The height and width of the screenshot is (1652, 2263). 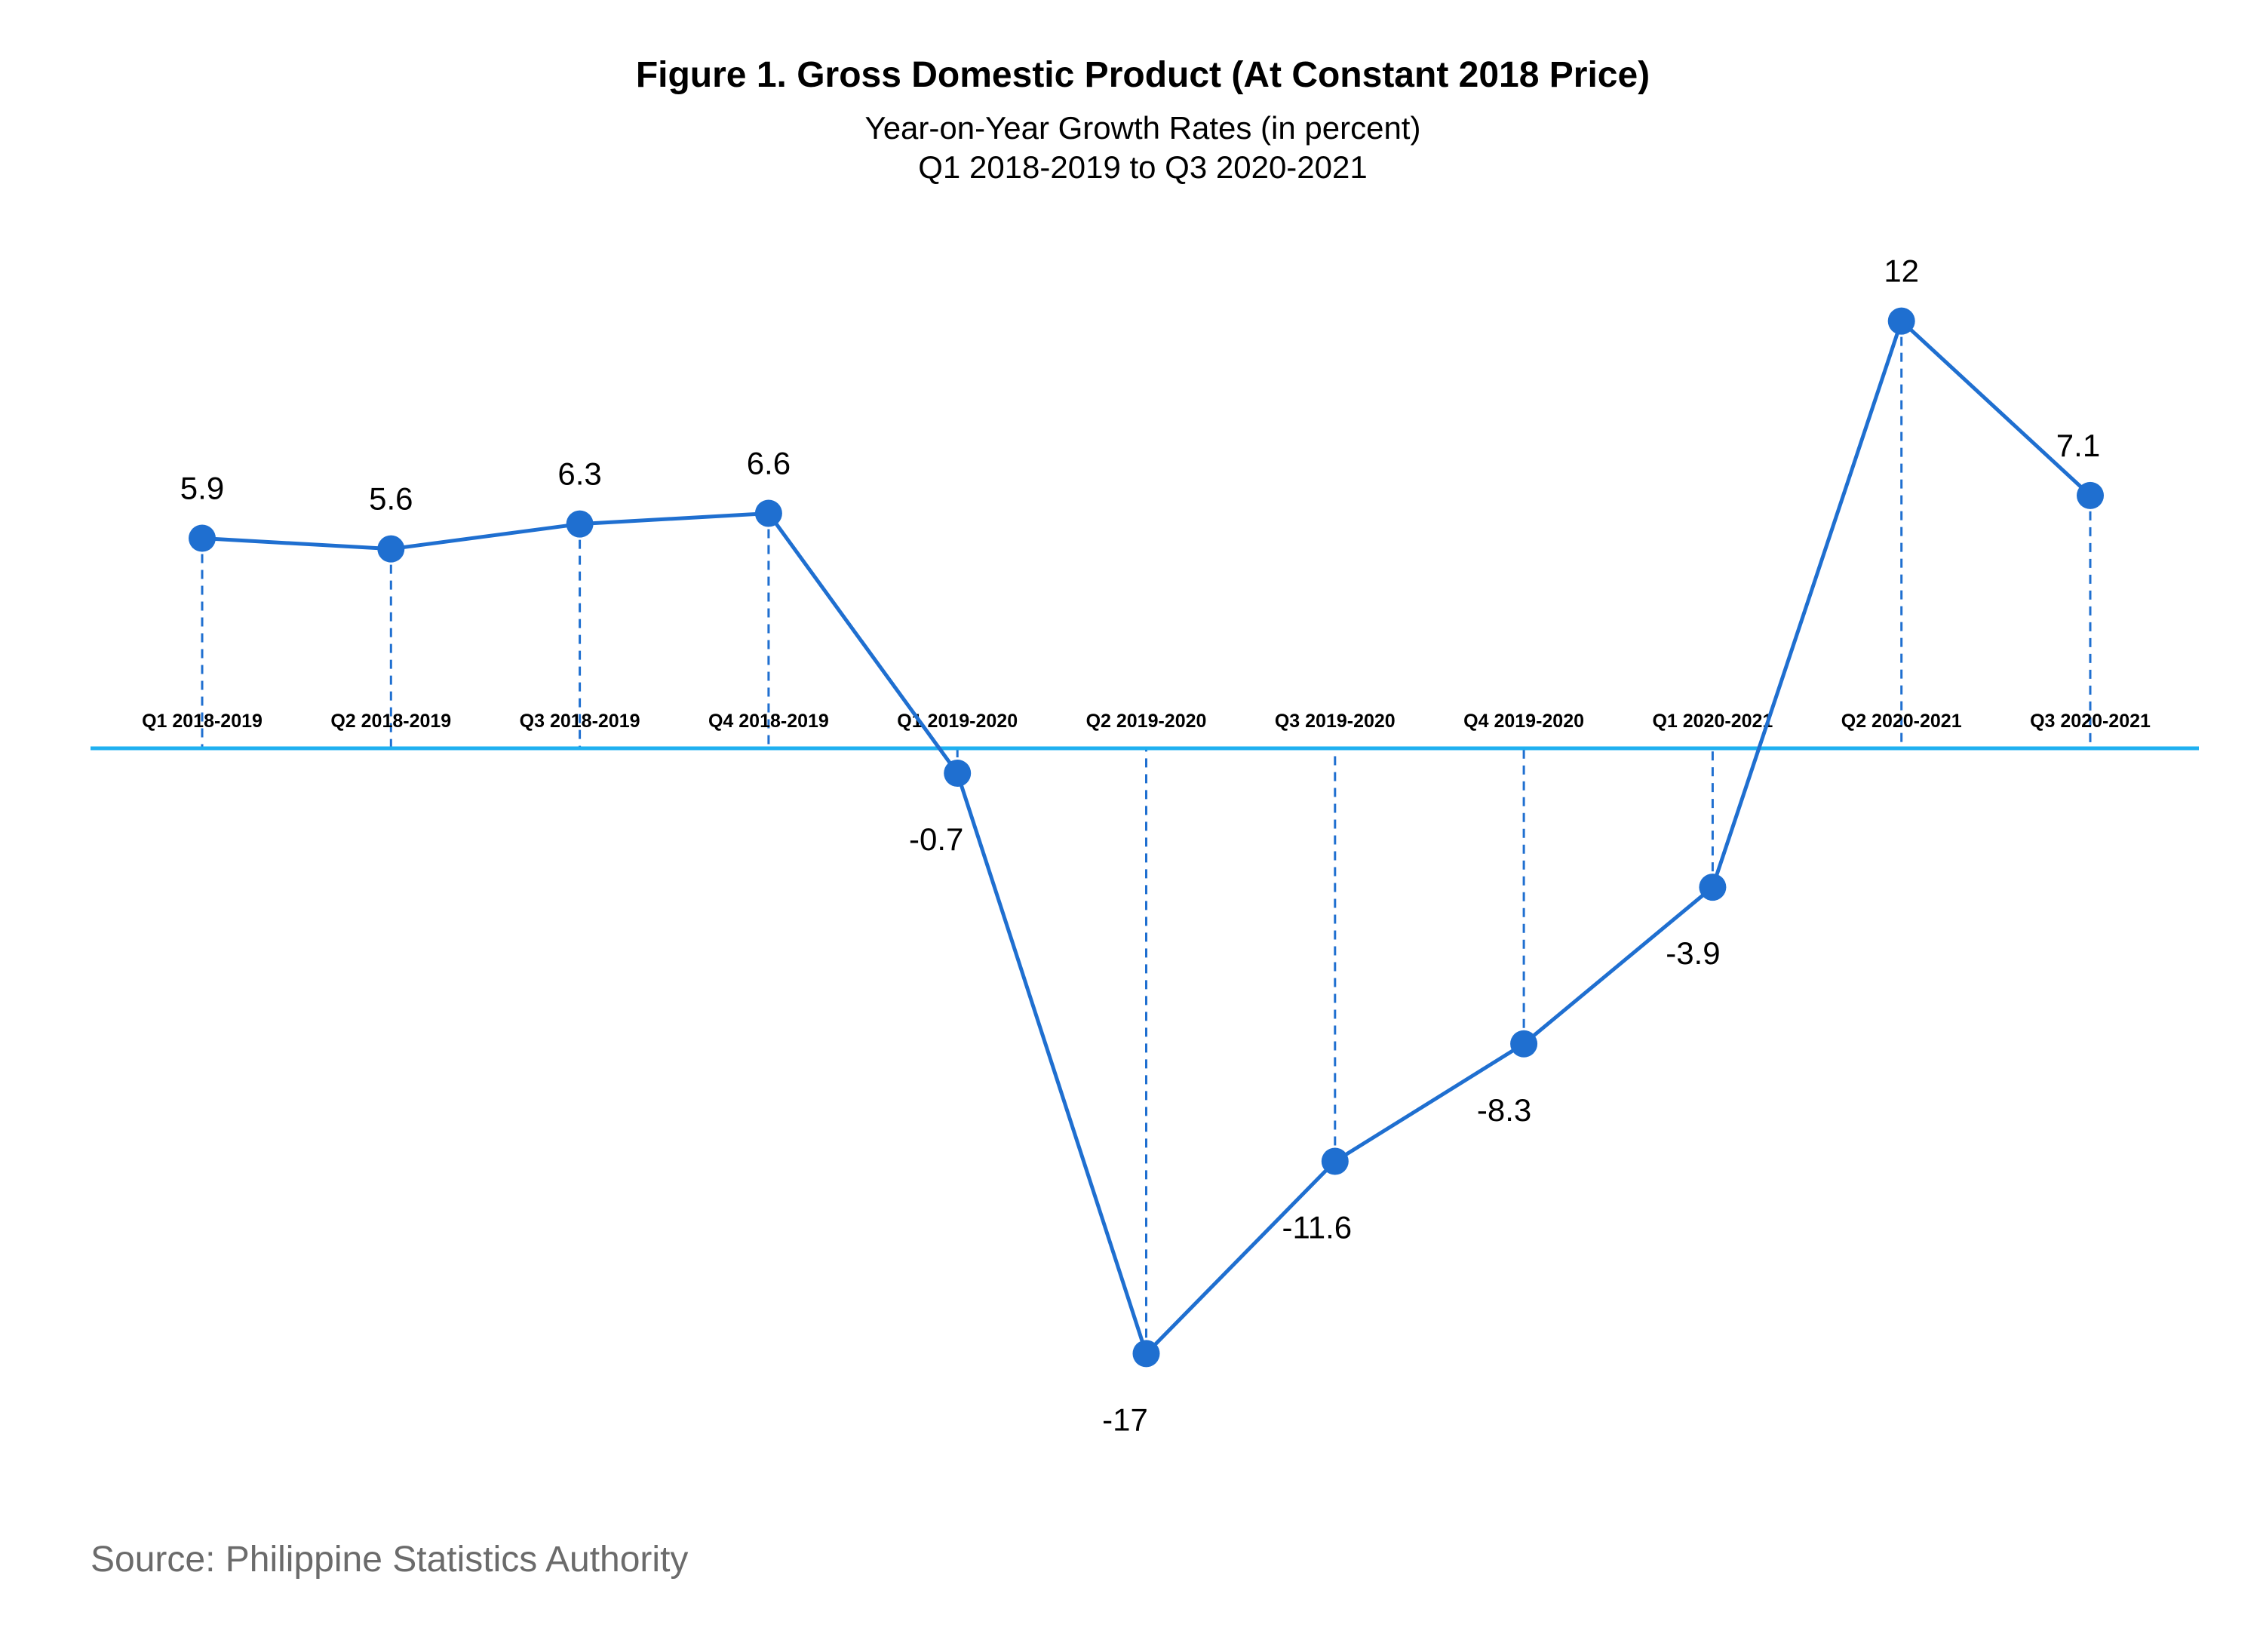 I want to click on data-label: 7.1, so click(x=2078, y=446).